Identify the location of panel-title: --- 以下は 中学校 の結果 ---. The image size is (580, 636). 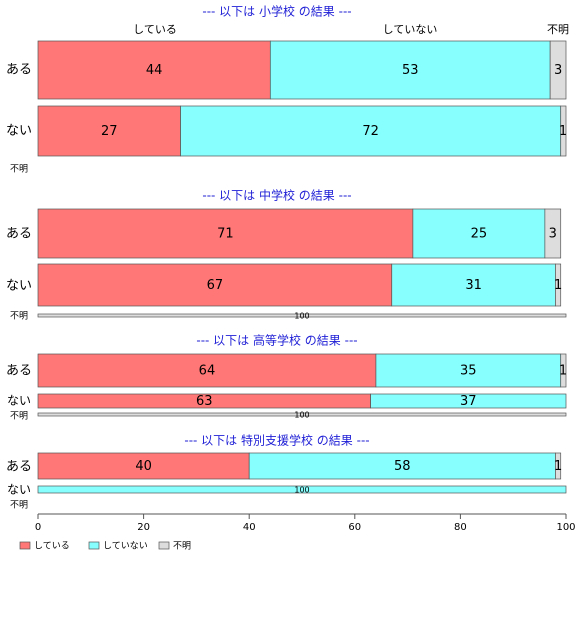
(276, 195).